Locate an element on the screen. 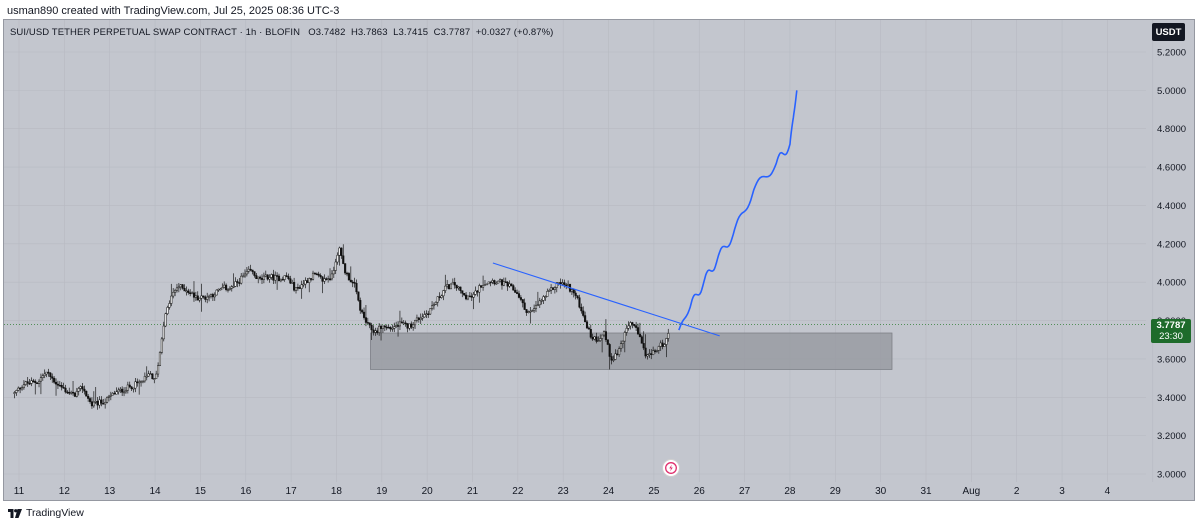 This screenshot has width=1199, height=526. y-tick-label: 4.8000 is located at coordinates (1171, 129).